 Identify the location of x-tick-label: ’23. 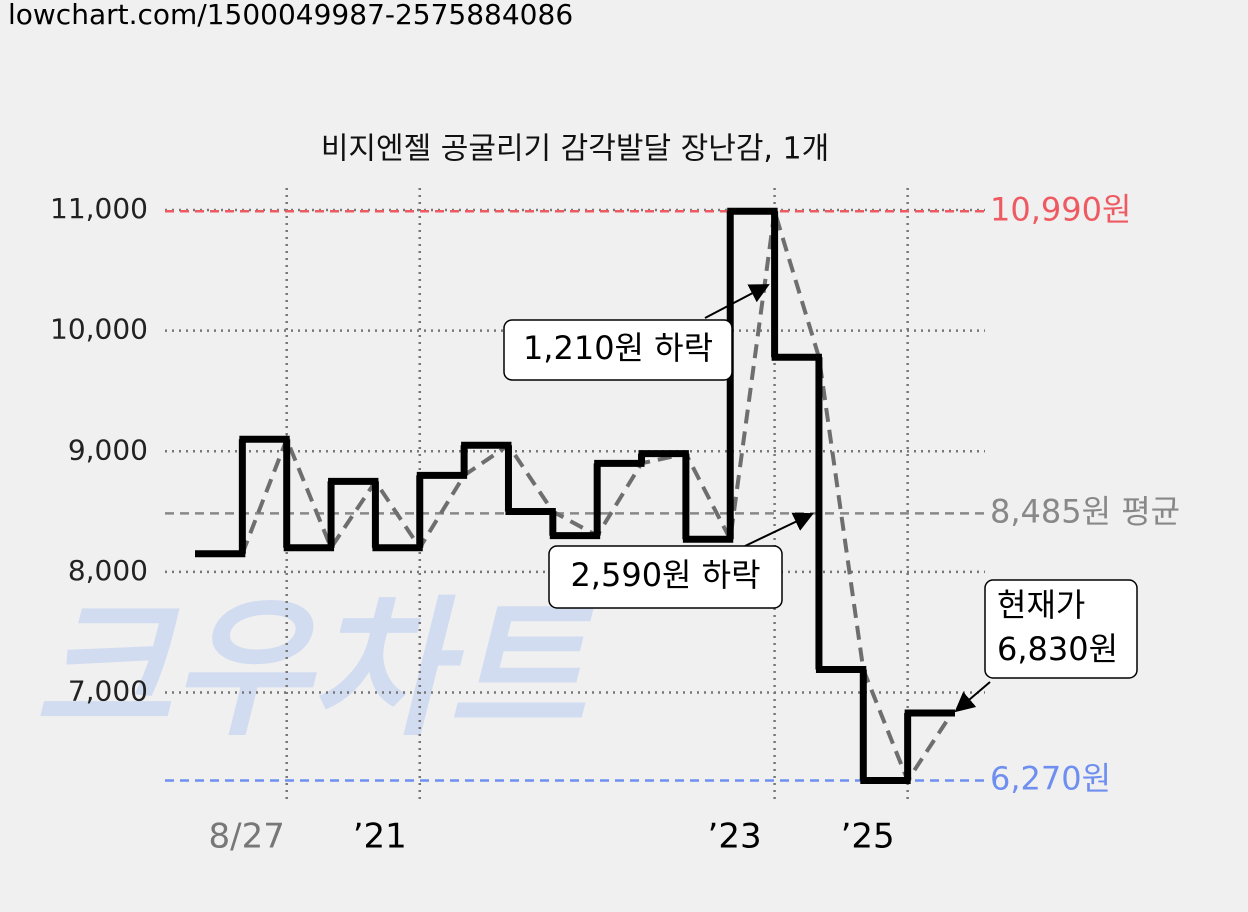
(735, 837).